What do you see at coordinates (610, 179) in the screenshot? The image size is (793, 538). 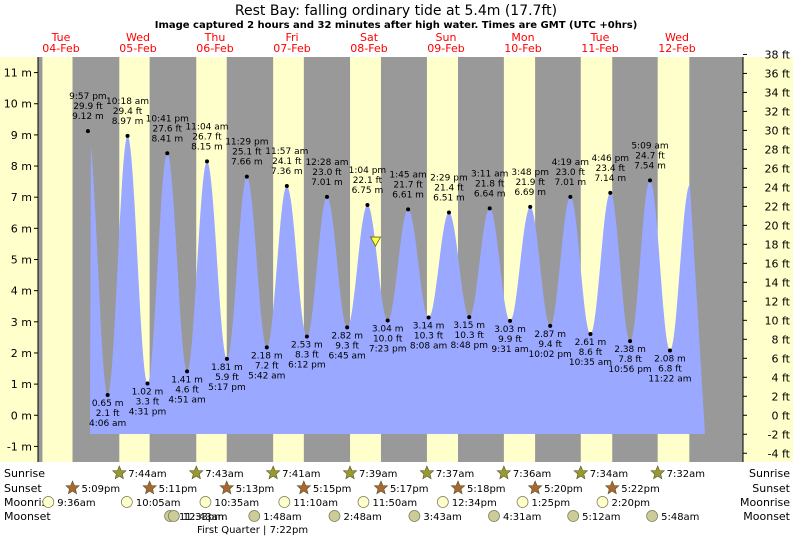 I see `tide-label-m: 7.14 m` at bounding box center [610, 179].